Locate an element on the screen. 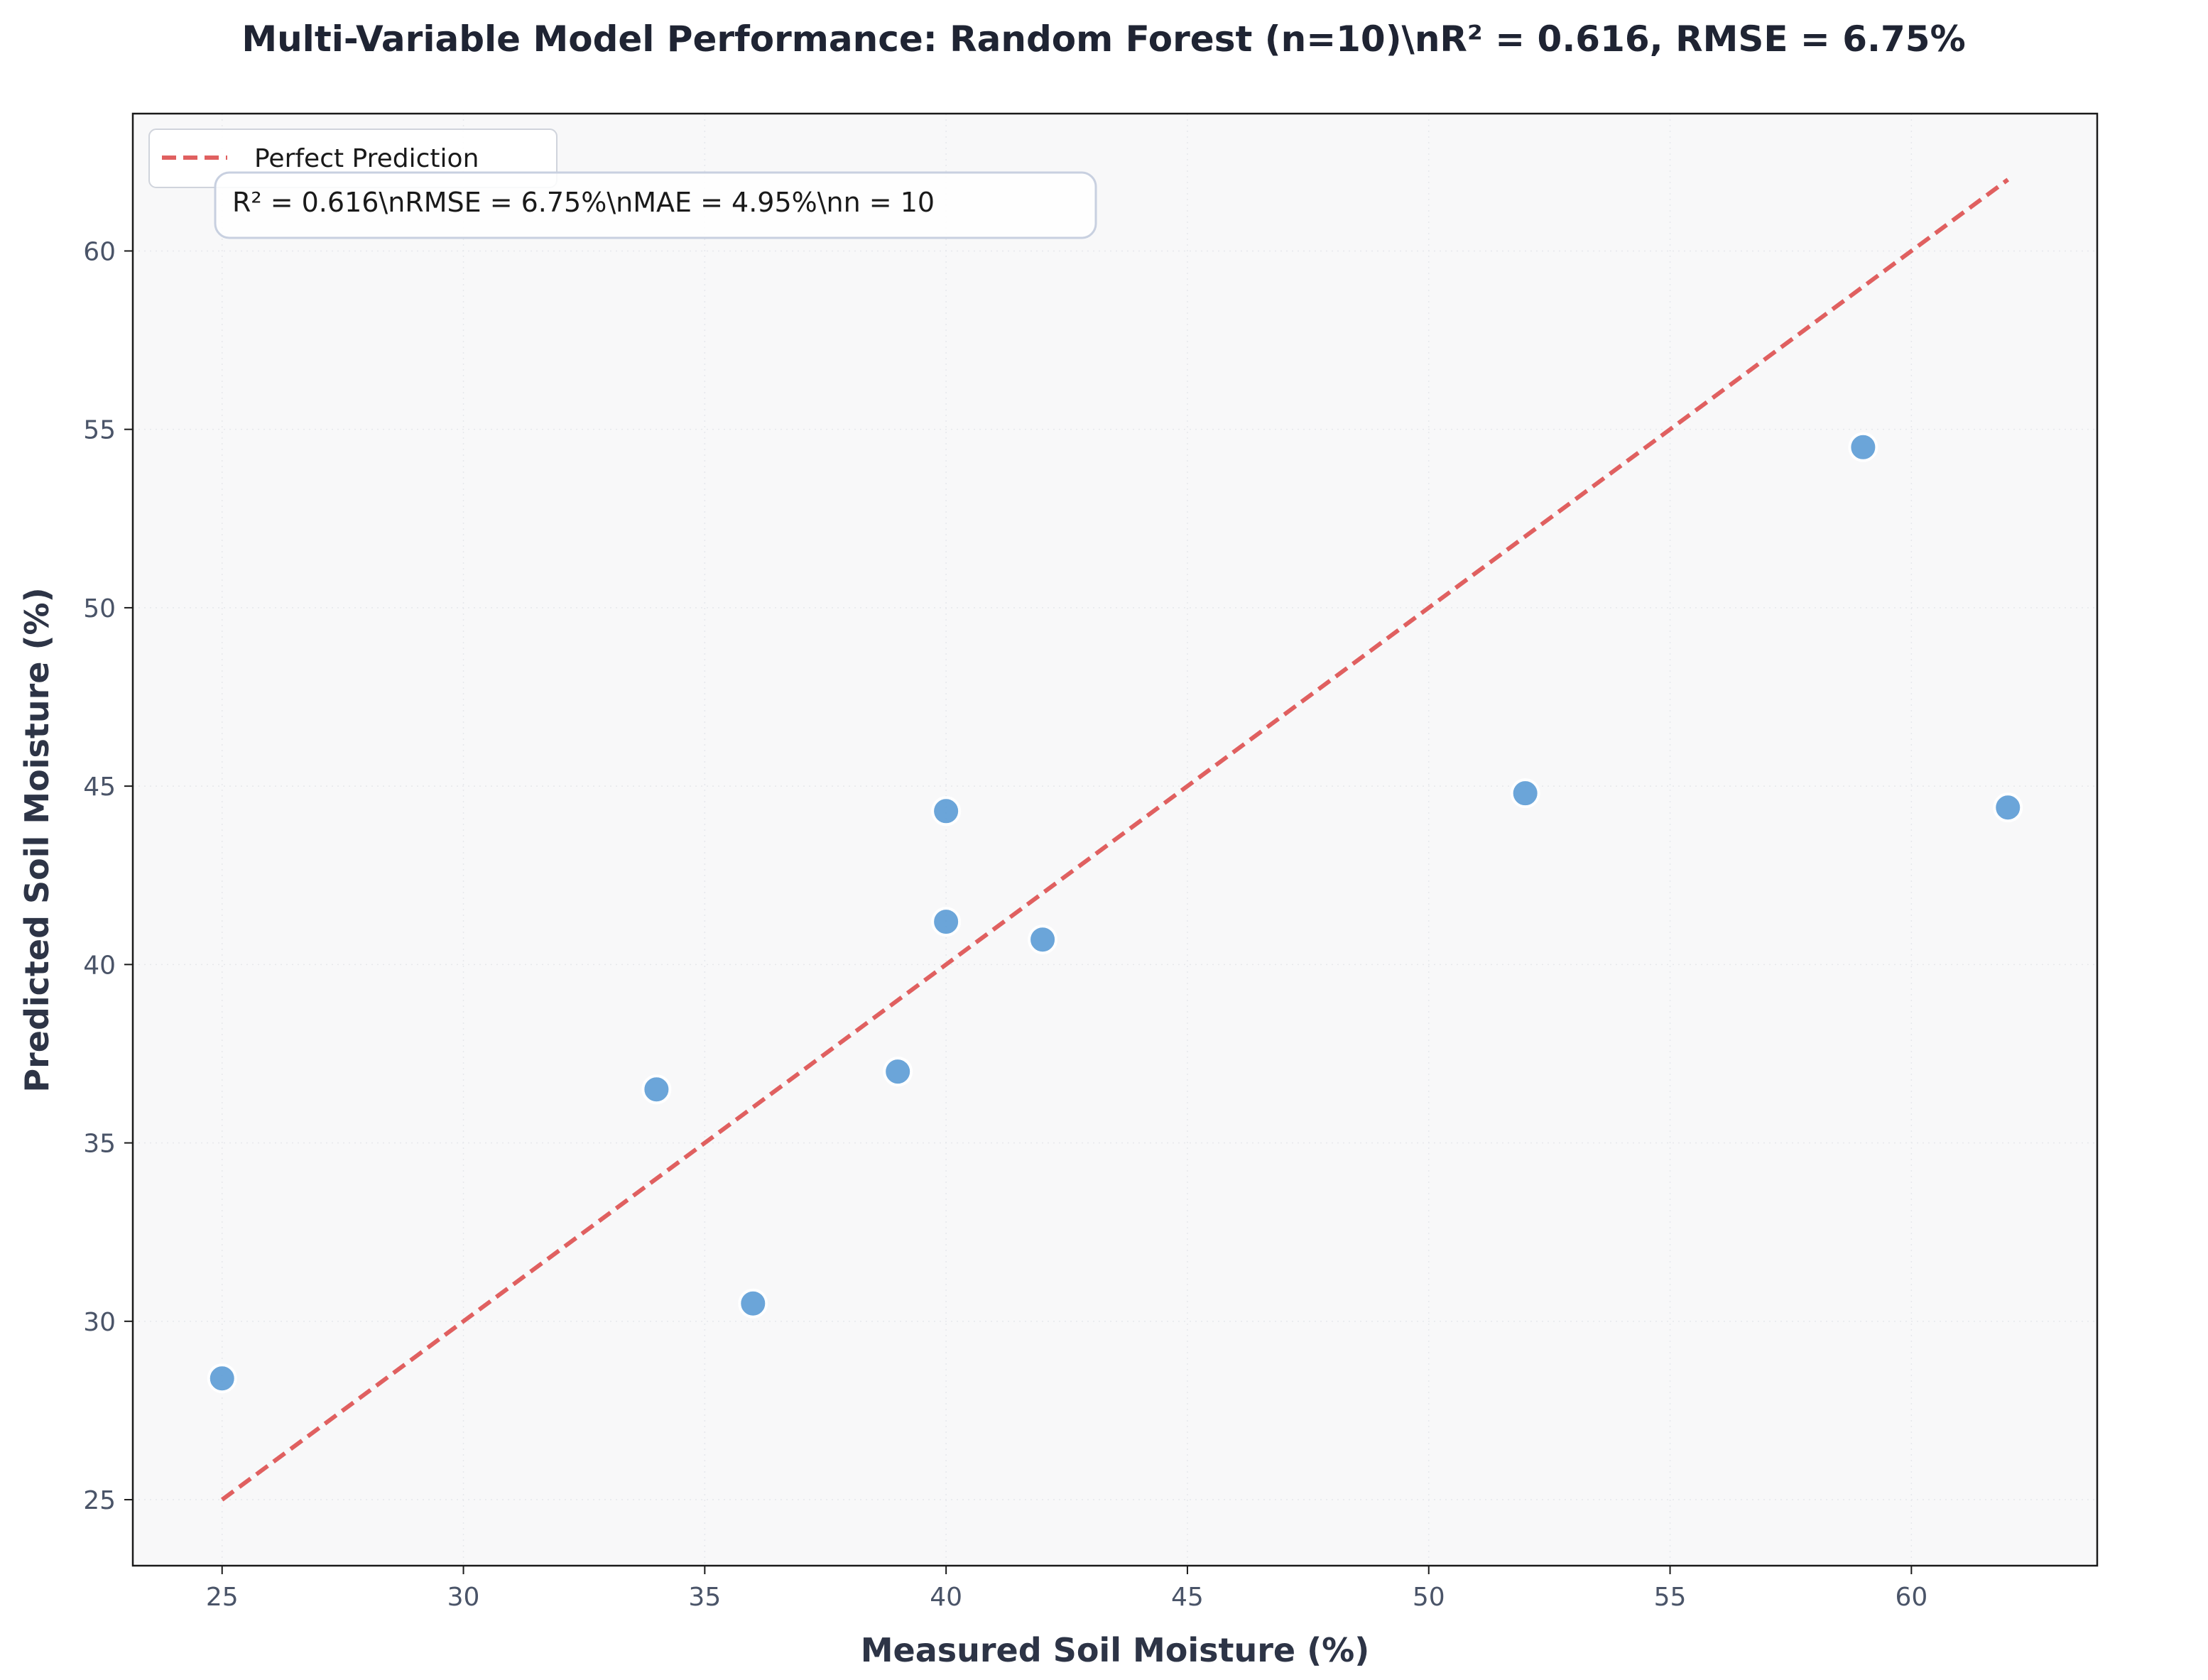  y-tick-label: 40 is located at coordinates (99, 965).